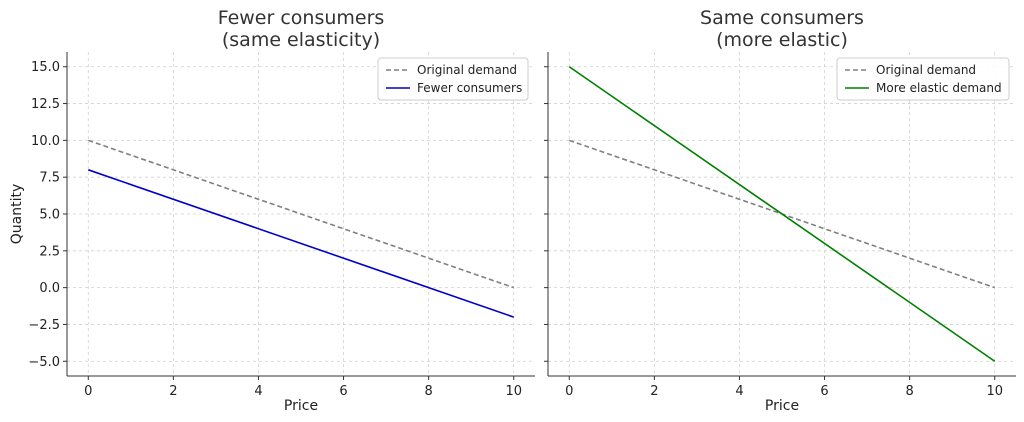  Describe the element at coordinates (49, 215) in the screenshot. I see `y-tick-label: 5.0` at that location.